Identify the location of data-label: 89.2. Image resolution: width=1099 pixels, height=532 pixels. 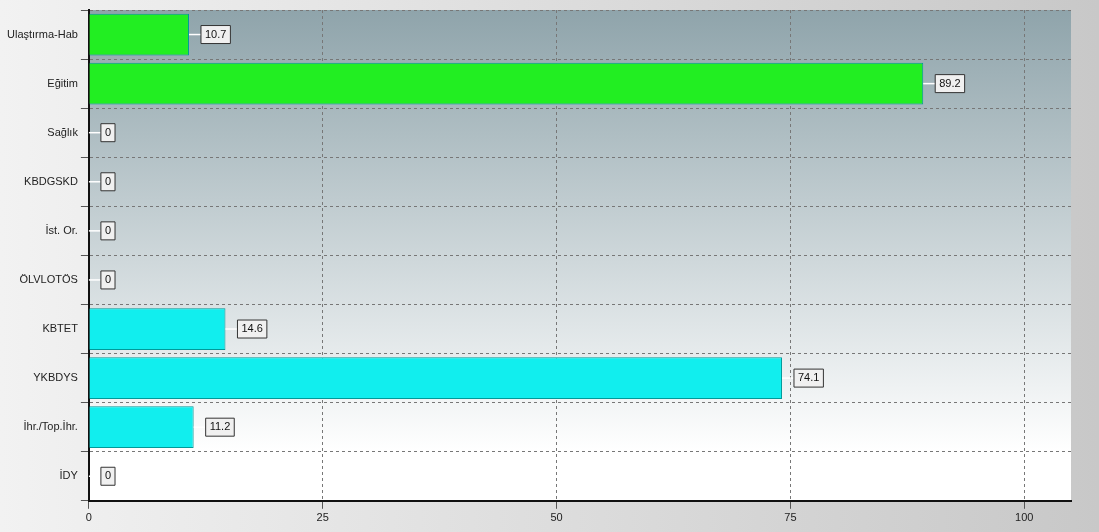
(950, 82).